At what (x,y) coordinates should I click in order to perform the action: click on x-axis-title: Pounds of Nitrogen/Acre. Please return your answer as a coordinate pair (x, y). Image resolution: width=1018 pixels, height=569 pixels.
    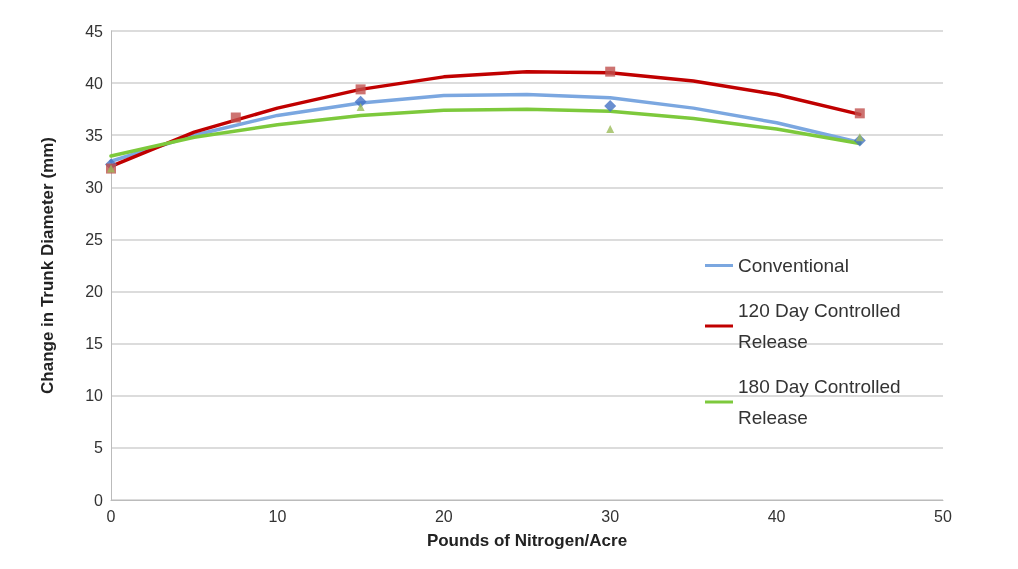
    Looking at the image, I should click on (527, 540).